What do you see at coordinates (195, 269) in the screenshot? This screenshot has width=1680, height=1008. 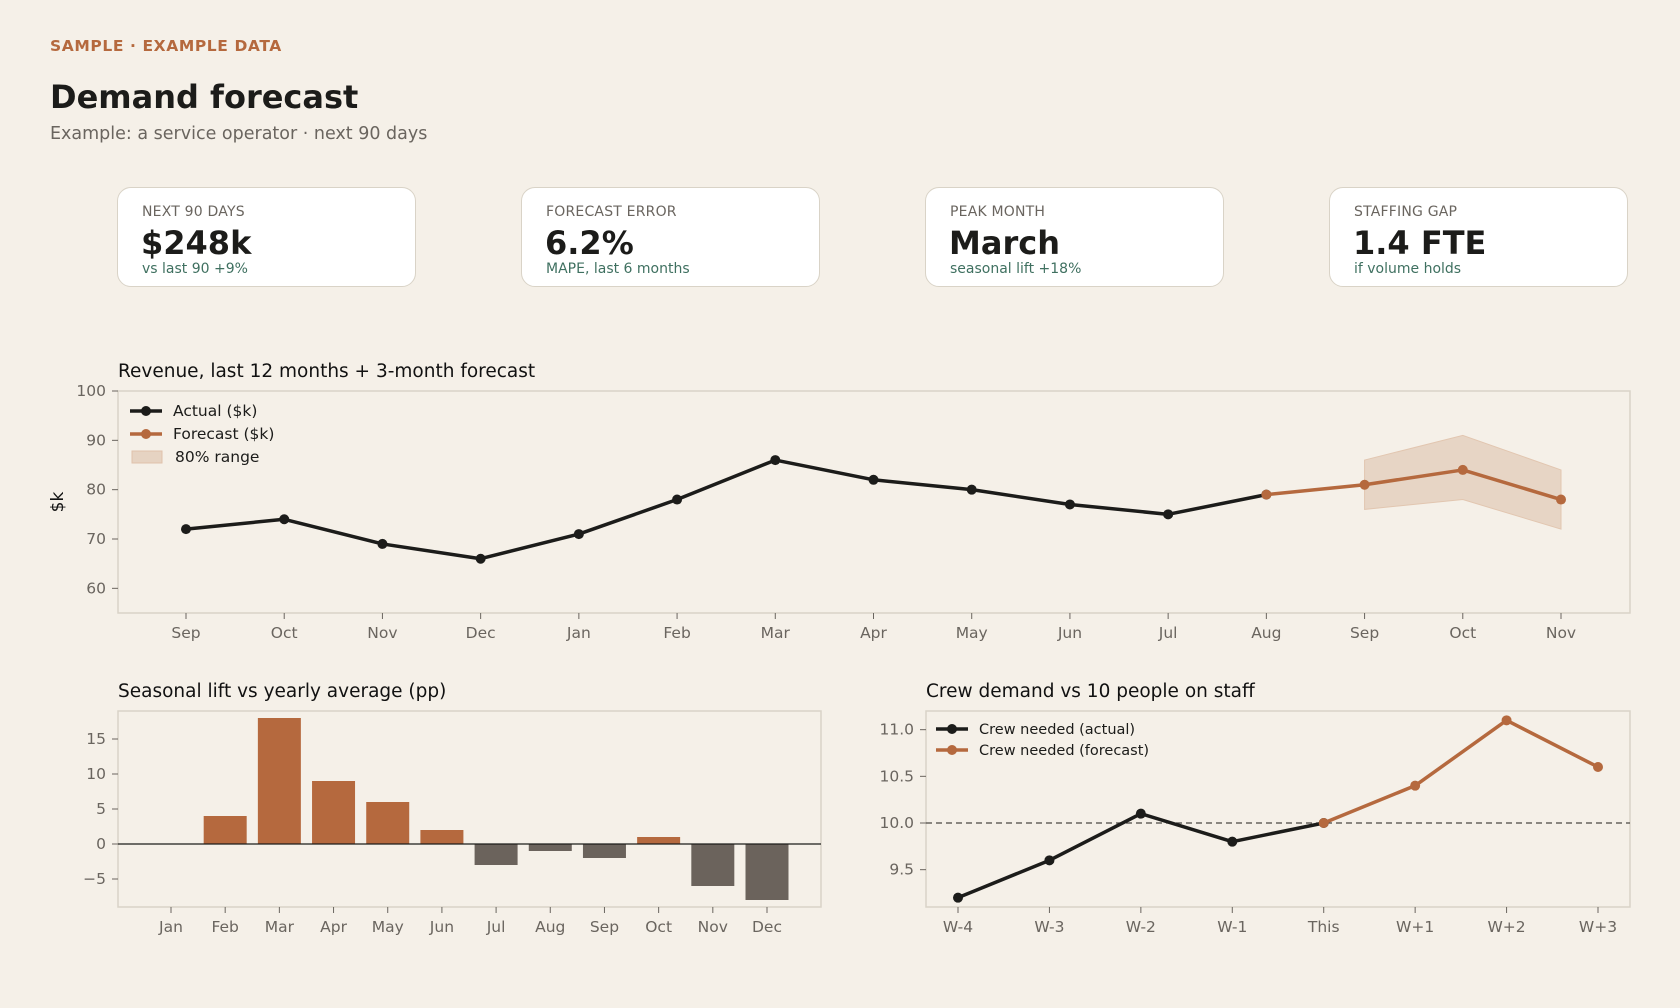 I see `kpi-note: vs last 90 +9%` at bounding box center [195, 269].